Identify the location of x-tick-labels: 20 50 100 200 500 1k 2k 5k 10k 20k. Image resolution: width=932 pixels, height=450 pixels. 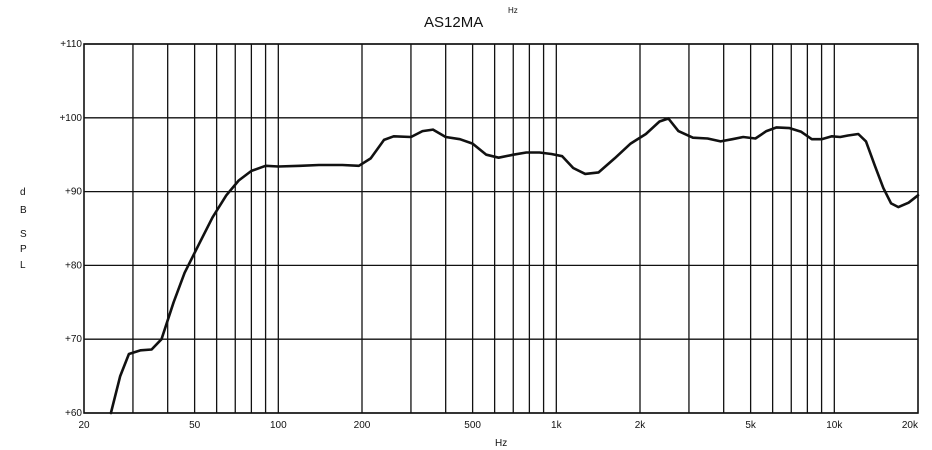
(498, 425).